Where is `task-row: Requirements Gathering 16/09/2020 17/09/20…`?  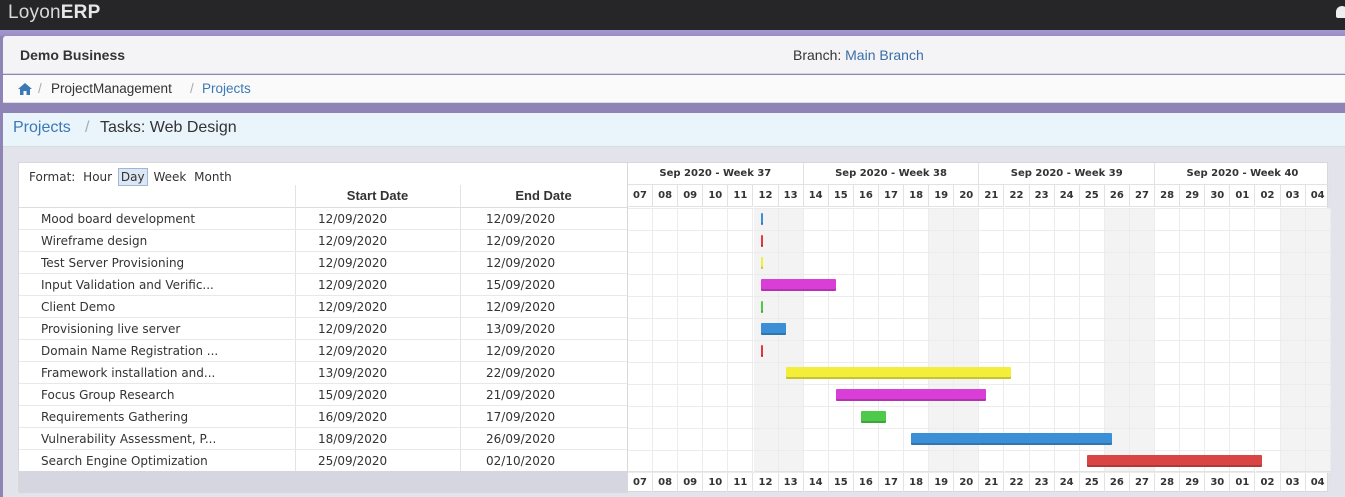 task-row: Requirements Gathering 16/09/2020 17/09/20… is located at coordinates (323, 417).